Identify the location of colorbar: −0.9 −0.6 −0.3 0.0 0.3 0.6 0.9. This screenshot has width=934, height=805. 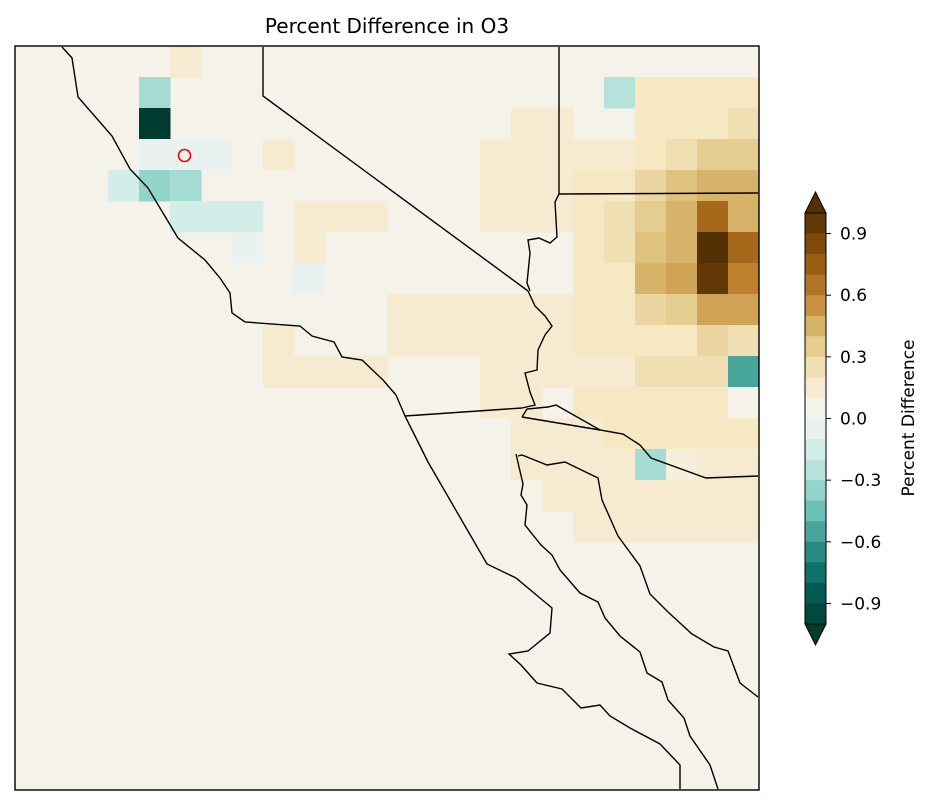
(842, 418).